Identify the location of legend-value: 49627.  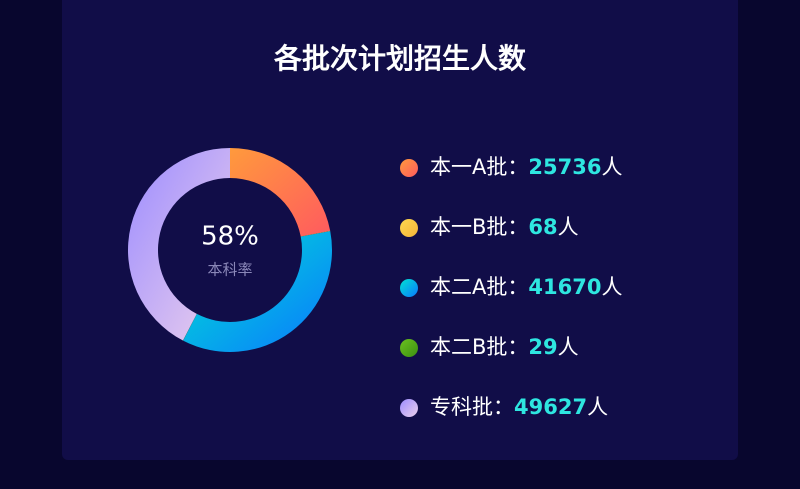
(550, 407).